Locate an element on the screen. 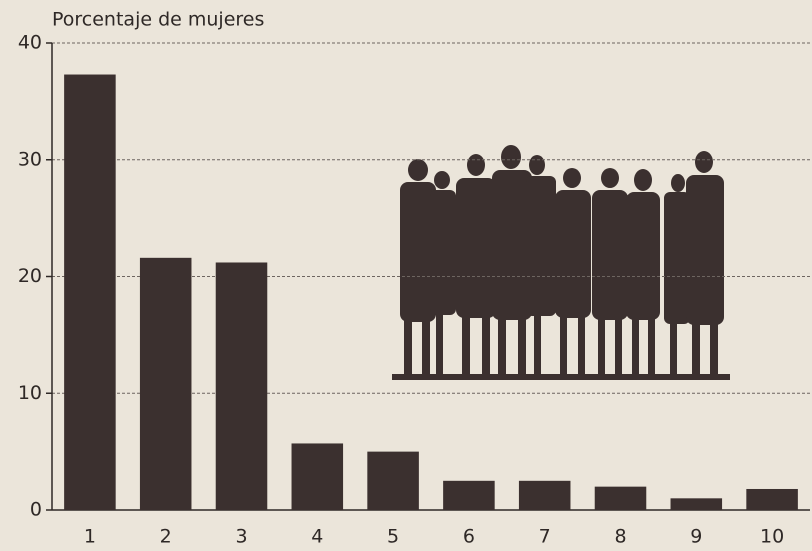 This screenshot has width=812, height=551. y-tick-label: 30 is located at coordinates (30, 159).